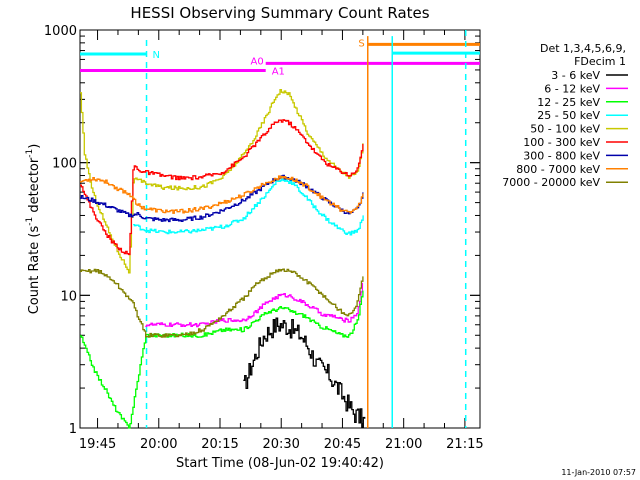 This screenshot has height=480, width=640. What do you see at coordinates (280, 463) in the screenshot?
I see `x-axis-label: Start Time (08-Jun-02 19:40:42)` at bounding box center [280, 463].